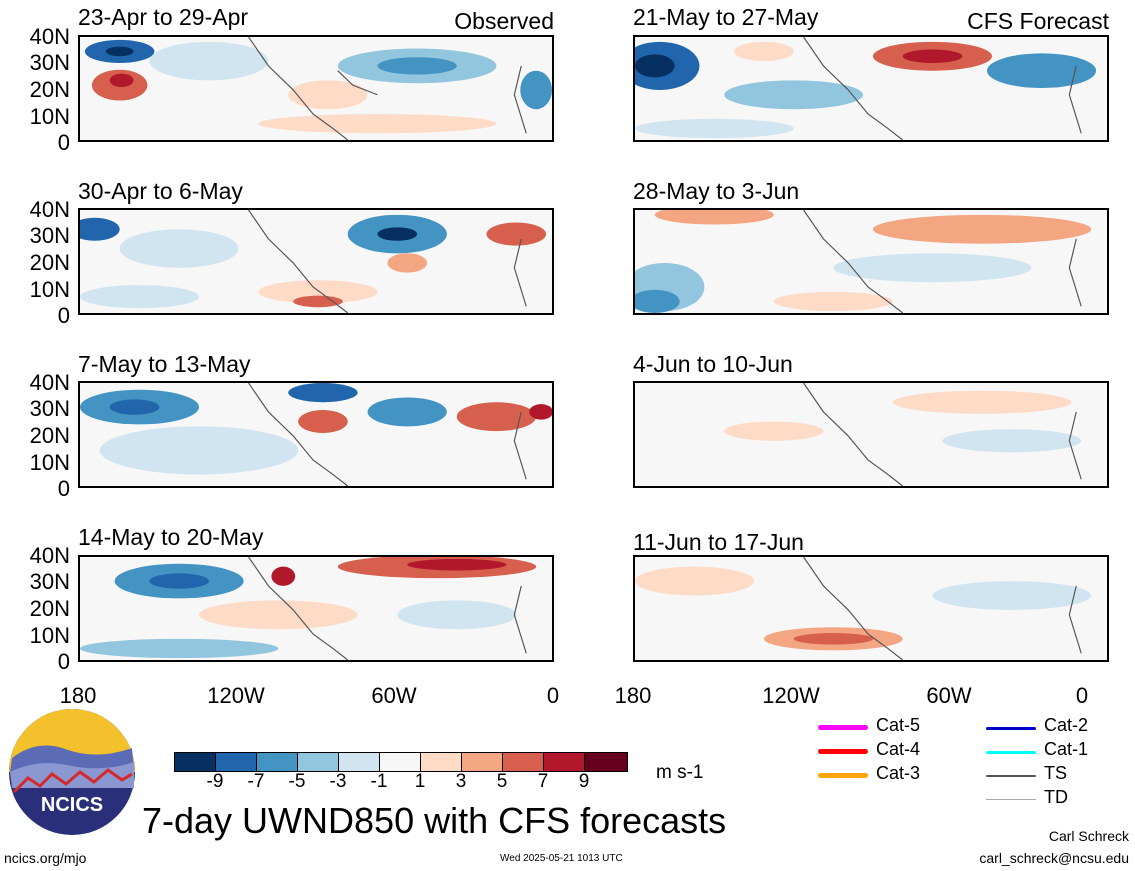  I want to click on colorbar-label: -3, so click(338, 781).